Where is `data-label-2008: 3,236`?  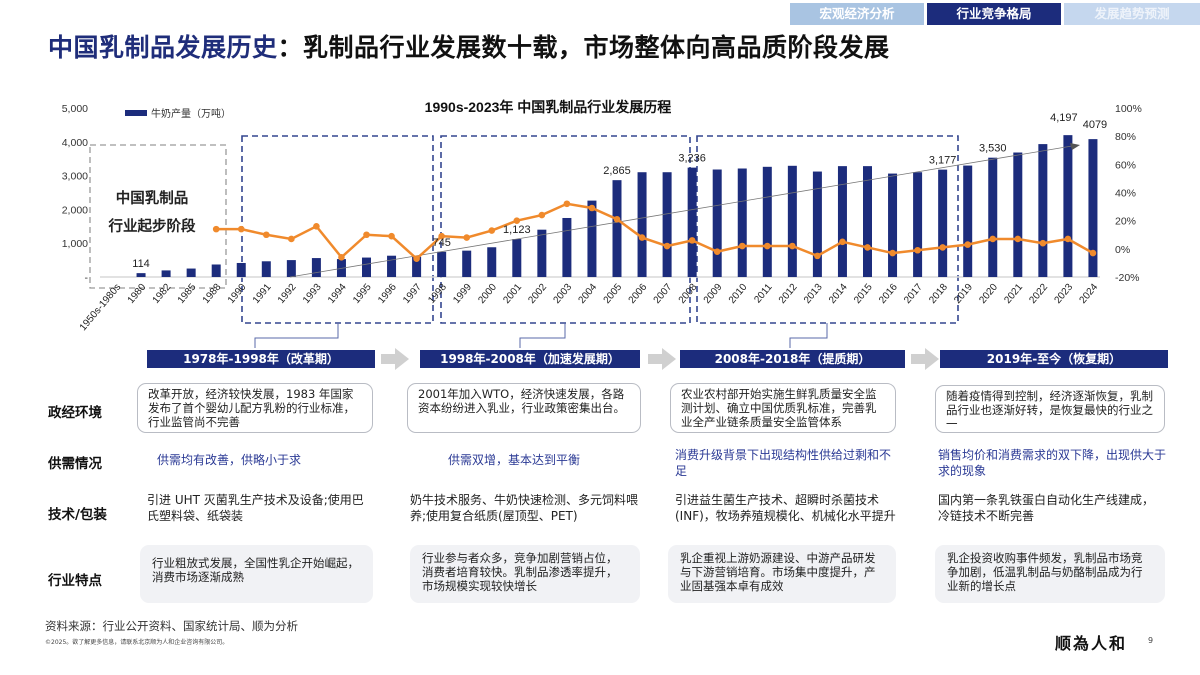
data-label-2008: 3,236 is located at coordinates (692, 159).